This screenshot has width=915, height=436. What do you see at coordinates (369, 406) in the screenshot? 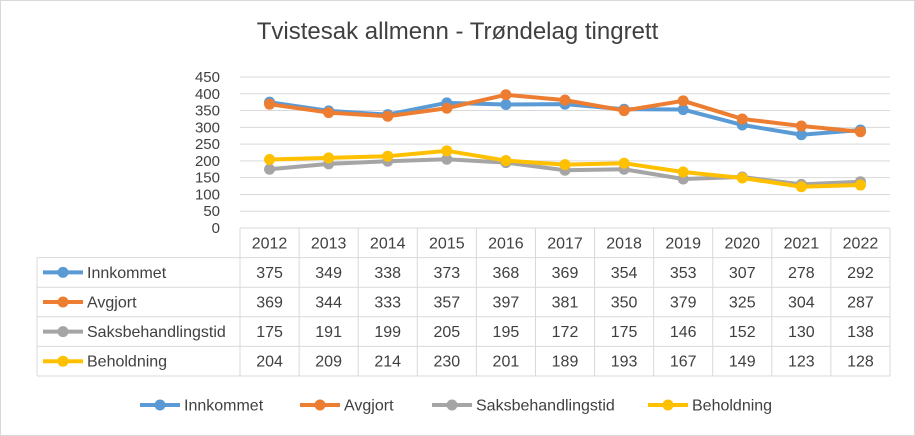
I see `legend-entry-avgjort: Avgjort` at bounding box center [369, 406].